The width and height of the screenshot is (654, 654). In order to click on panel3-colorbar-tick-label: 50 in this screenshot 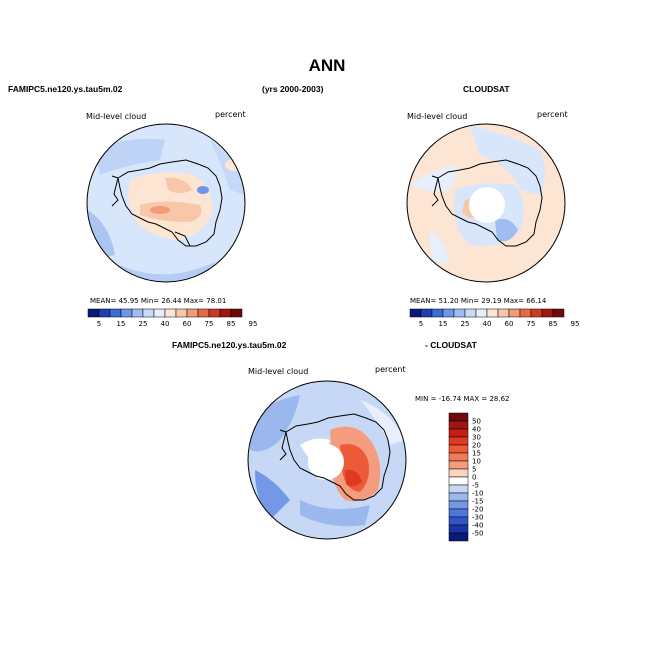, I will do `click(476, 422)`.